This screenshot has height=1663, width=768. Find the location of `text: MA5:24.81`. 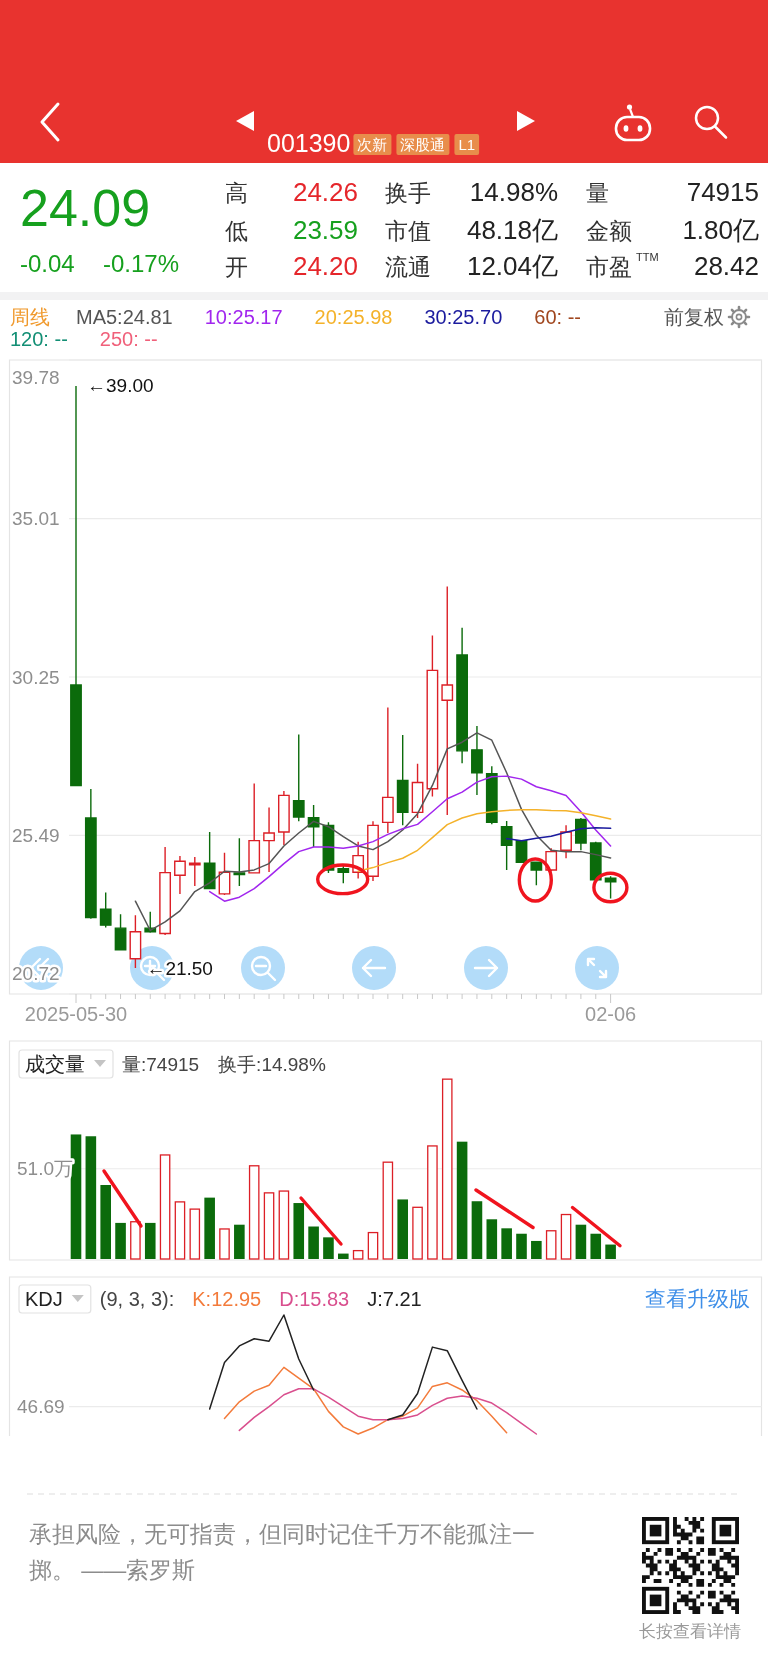

text: MA5:24.81 is located at coordinates (124, 317).